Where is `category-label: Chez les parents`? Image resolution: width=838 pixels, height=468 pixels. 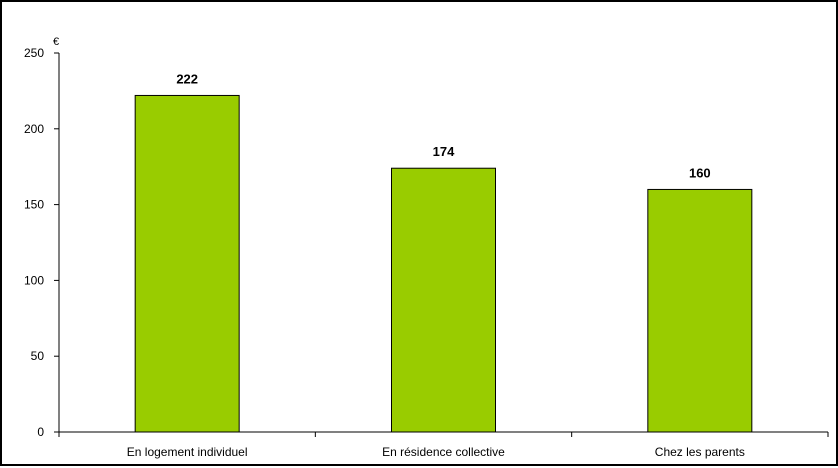 category-label: Chez les parents is located at coordinates (700, 452).